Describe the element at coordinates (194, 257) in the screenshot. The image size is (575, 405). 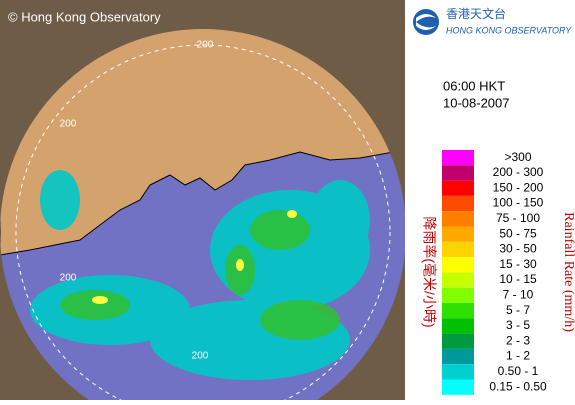
I see `rain-peaks` at that location.